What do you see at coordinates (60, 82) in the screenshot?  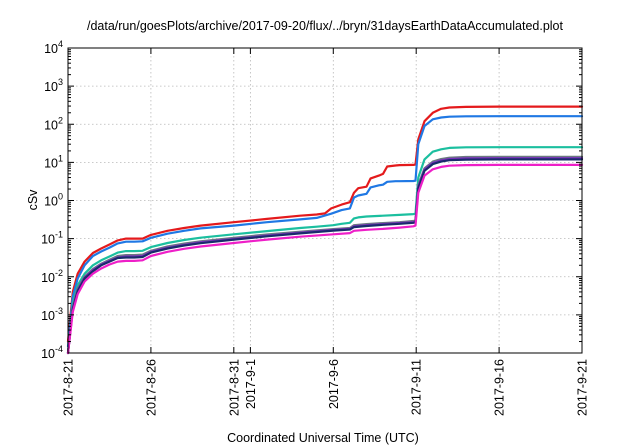 I see `y-tick-exponent: 3` at bounding box center [60, 82].